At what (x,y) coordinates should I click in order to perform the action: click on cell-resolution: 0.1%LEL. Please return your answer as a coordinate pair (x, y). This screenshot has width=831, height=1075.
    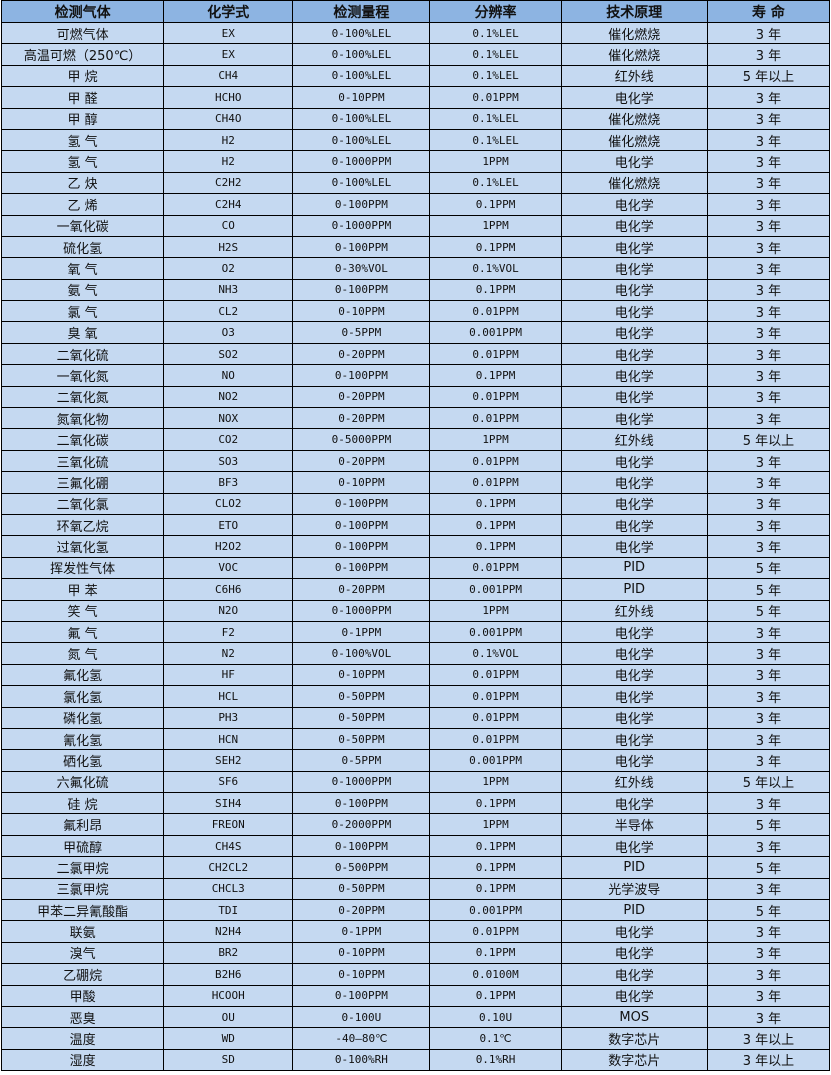
    Looking at the image, I should click on (495, 54).